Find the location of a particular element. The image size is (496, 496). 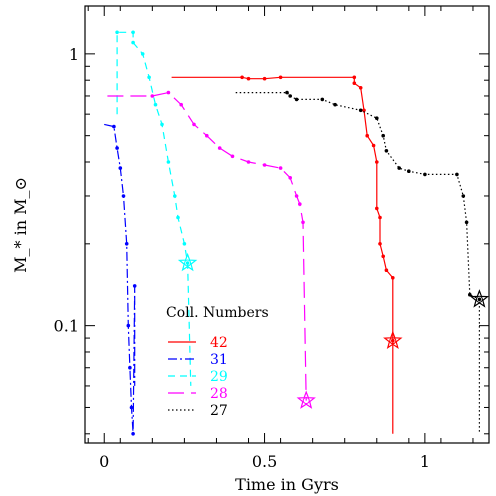

x-tick-label: 1 is located at coordinates (425, 461).